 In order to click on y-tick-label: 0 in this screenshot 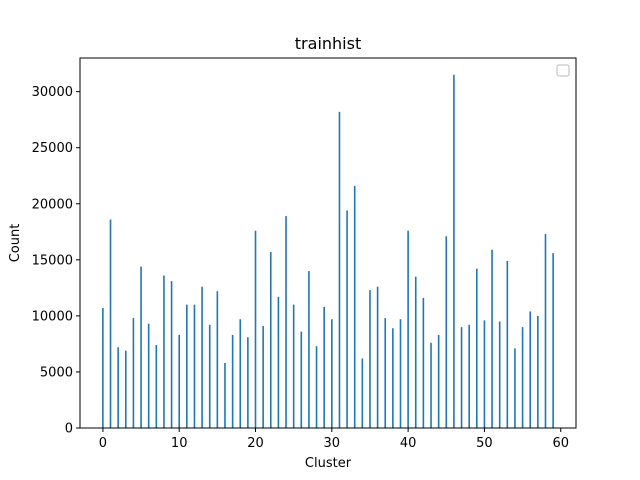, I will do `click(69, 429)`.